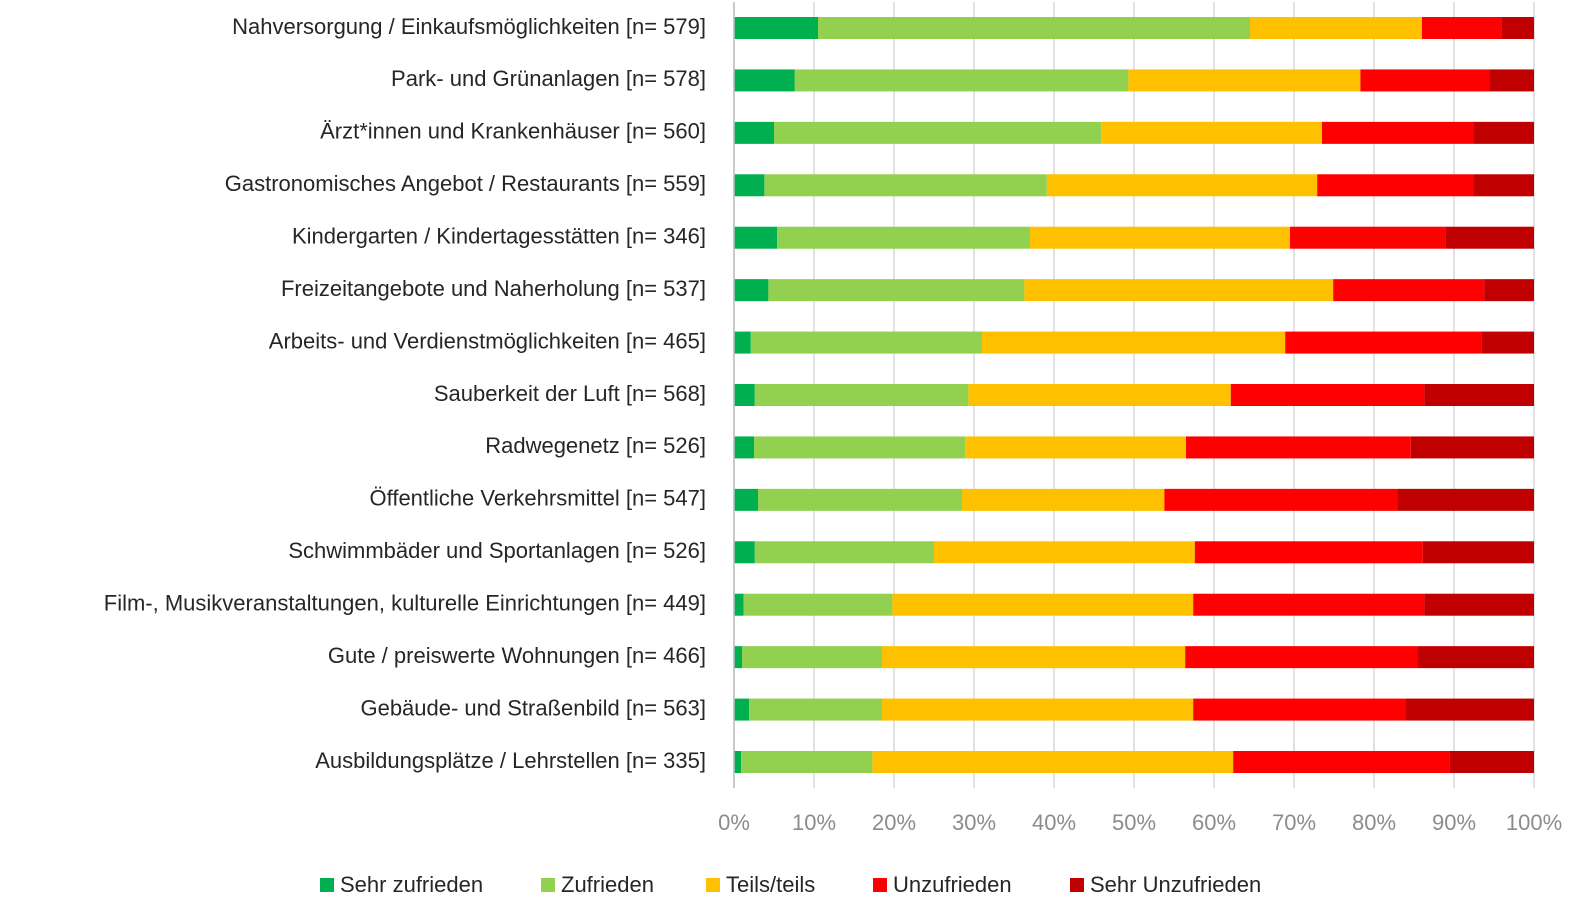 Image resolution: width=1588 pixels, height=909 pixels. Describe the element at coordinates (570, 393) in the screenshot. I see `y-tick-label: Sauberkeit der Luft [n= 568]` at that location.